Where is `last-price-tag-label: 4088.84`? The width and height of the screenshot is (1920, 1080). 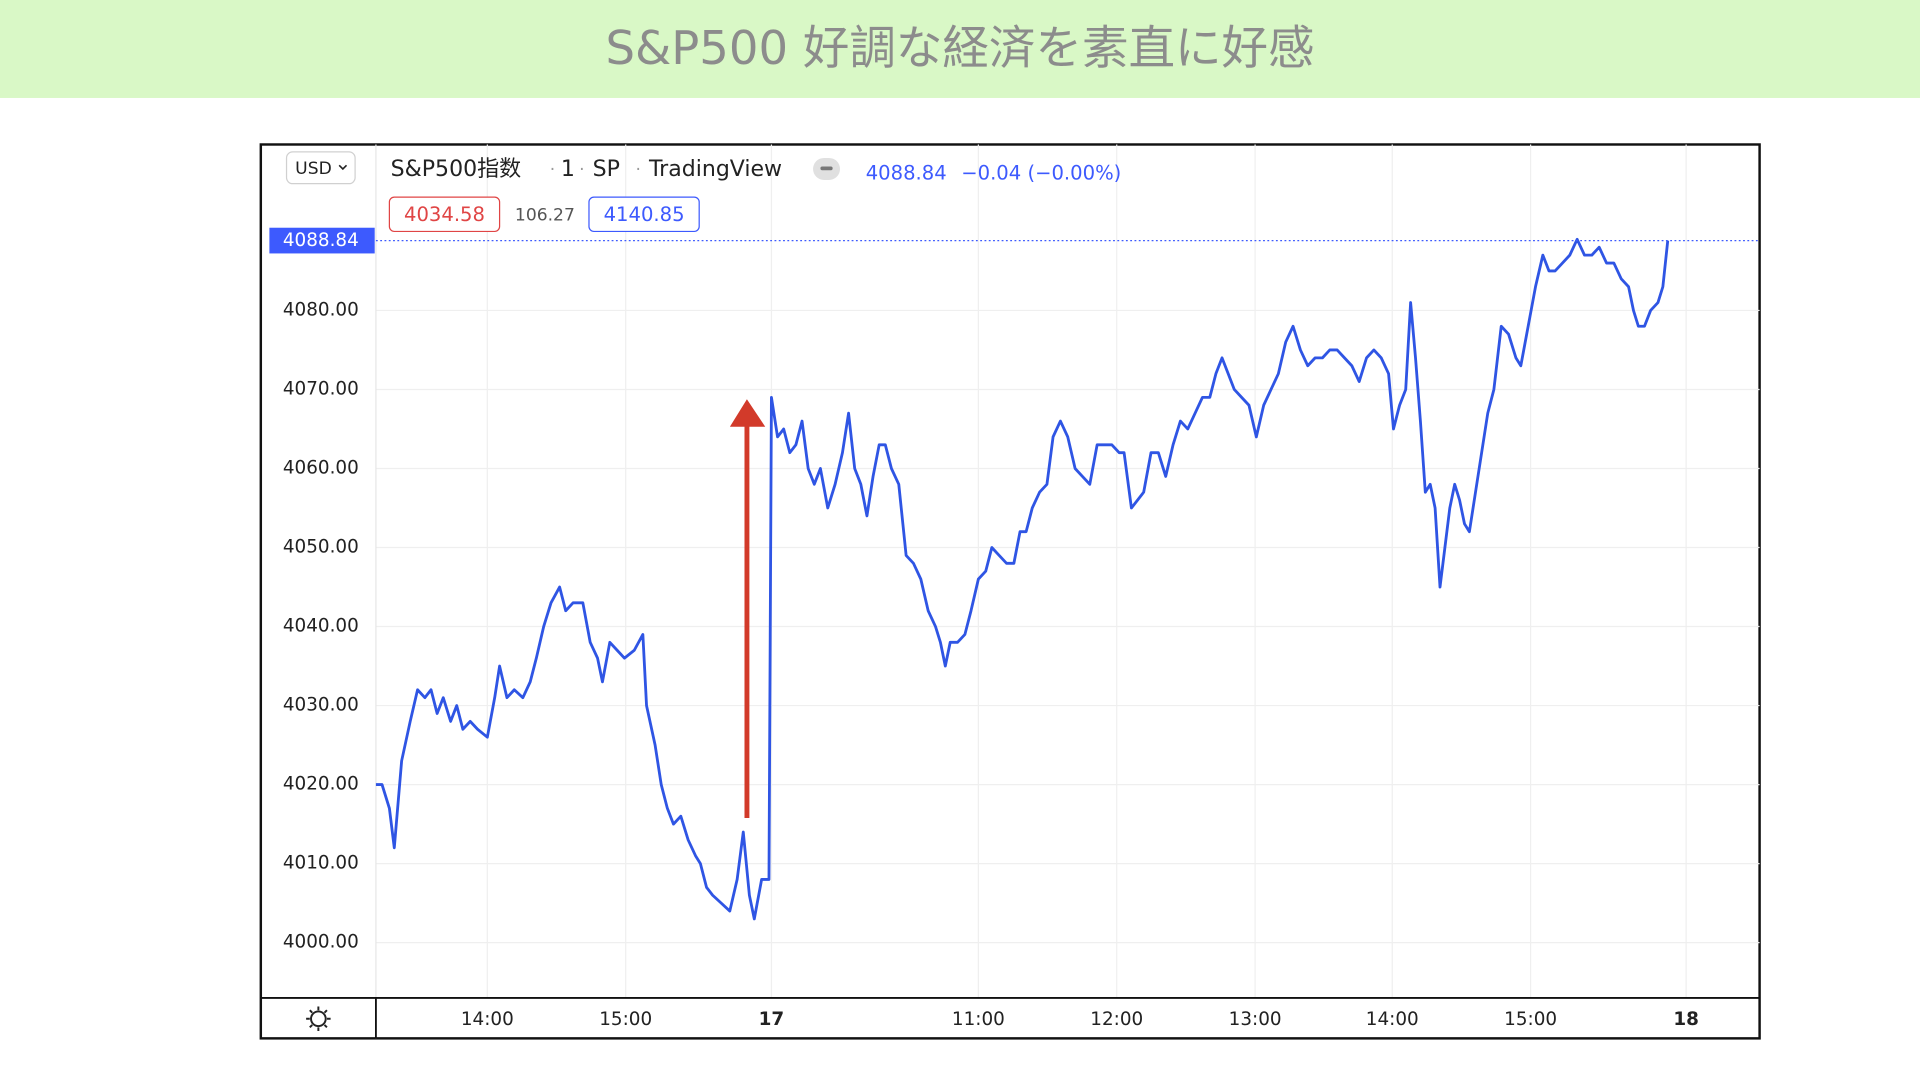
last-price-tag-label: 4088.84 is located at coordinates (321, 240).